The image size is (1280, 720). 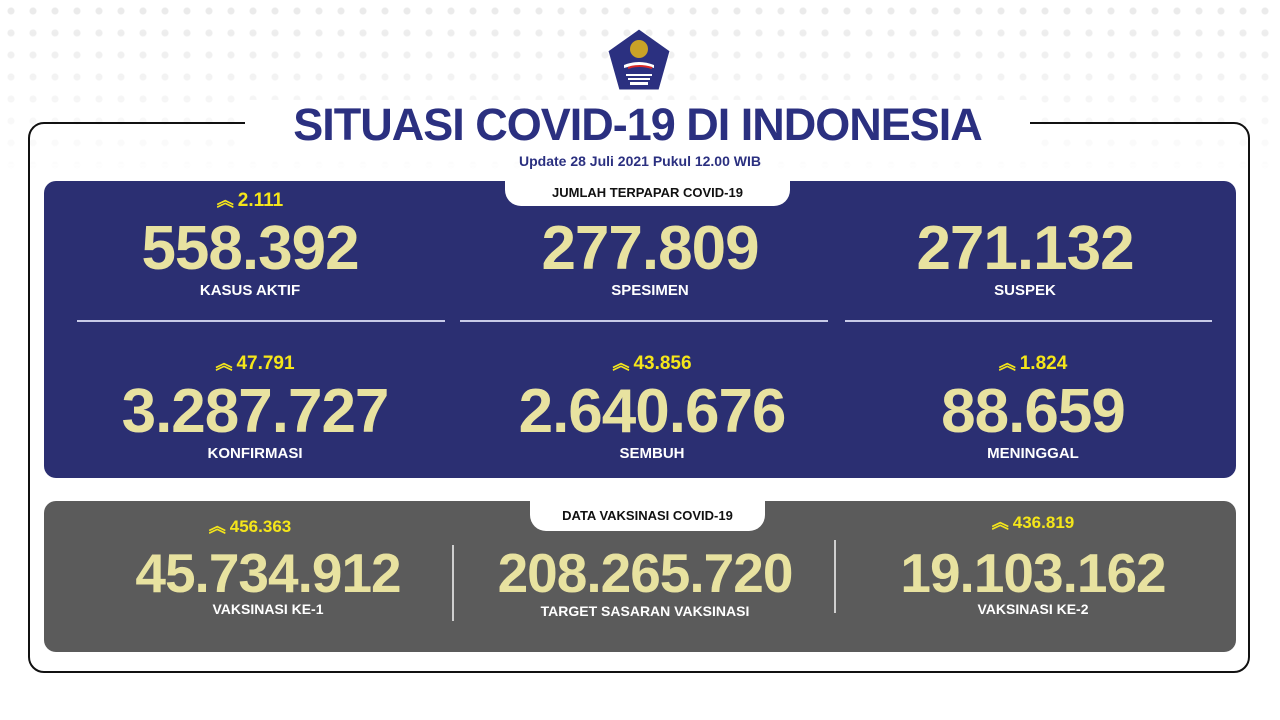 I want to click on change-indicator: ︽ 43.856, so click(x=652, y=363).